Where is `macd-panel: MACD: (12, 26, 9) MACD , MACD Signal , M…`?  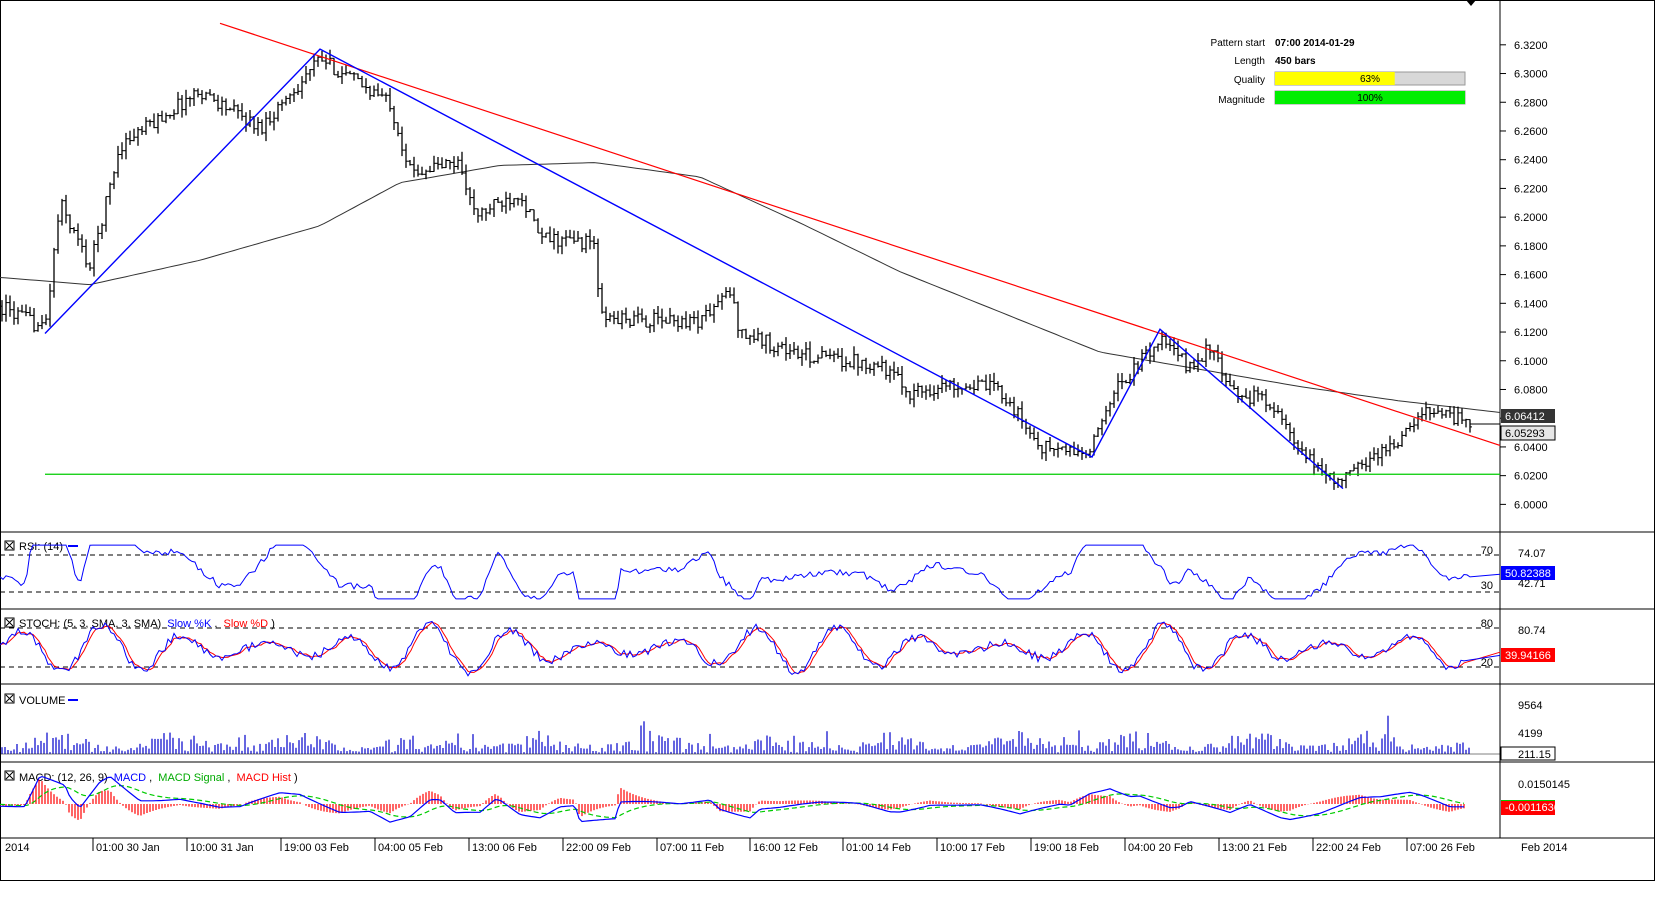
macd-panel: MACD: (12, 26, 9) MACD , MACD Signal , M… is located at coordinates (785, 796).